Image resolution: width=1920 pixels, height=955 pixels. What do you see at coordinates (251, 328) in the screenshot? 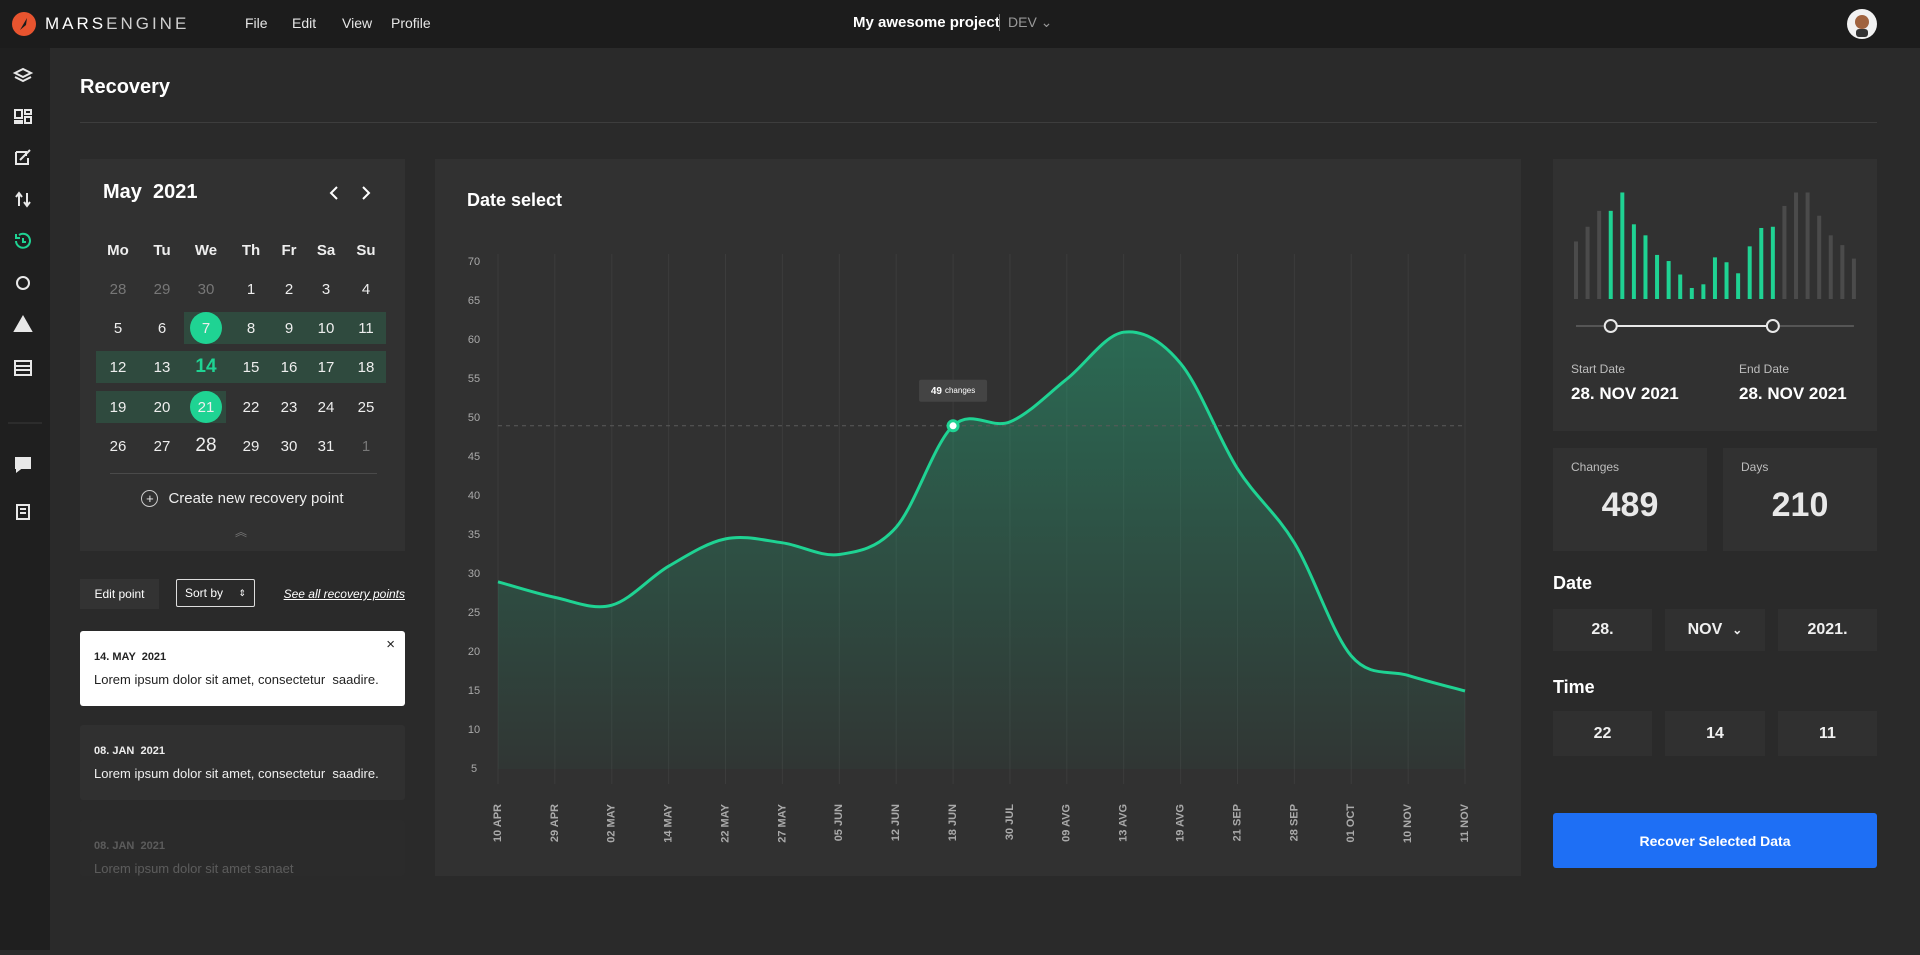
I see `calendar-day: 8` at bounding box center [251, 328].